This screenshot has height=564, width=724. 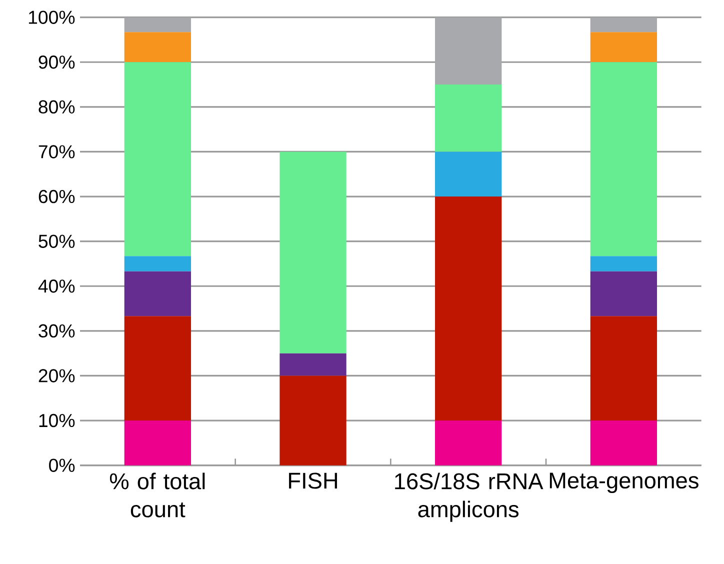 What do you see at coordinates (469, 497) in the screenshot?
I see `x-tick-label: 16S/18S rRNA amplicons` at bounding box center [469, 497].